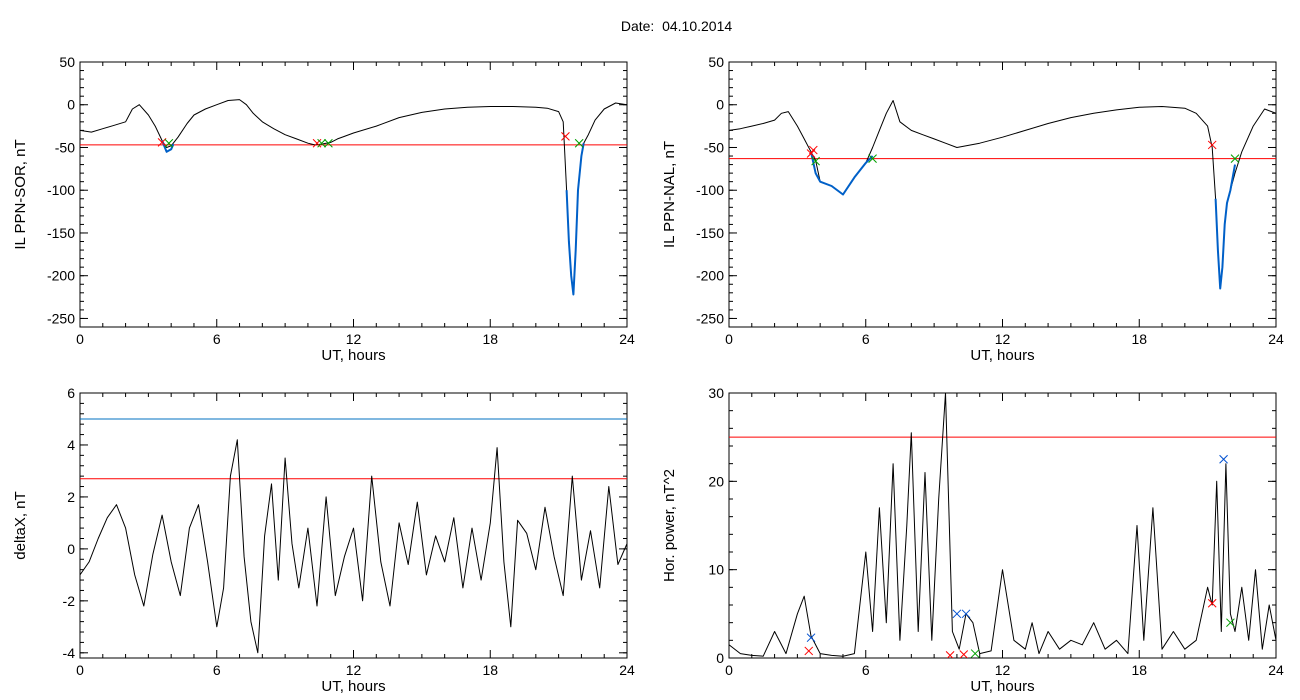 The width and height of the screenshot is (1300, 700). Describe the element at coordinates (637, 26) in the screenshot. I see `date-label: Date:` at that location.